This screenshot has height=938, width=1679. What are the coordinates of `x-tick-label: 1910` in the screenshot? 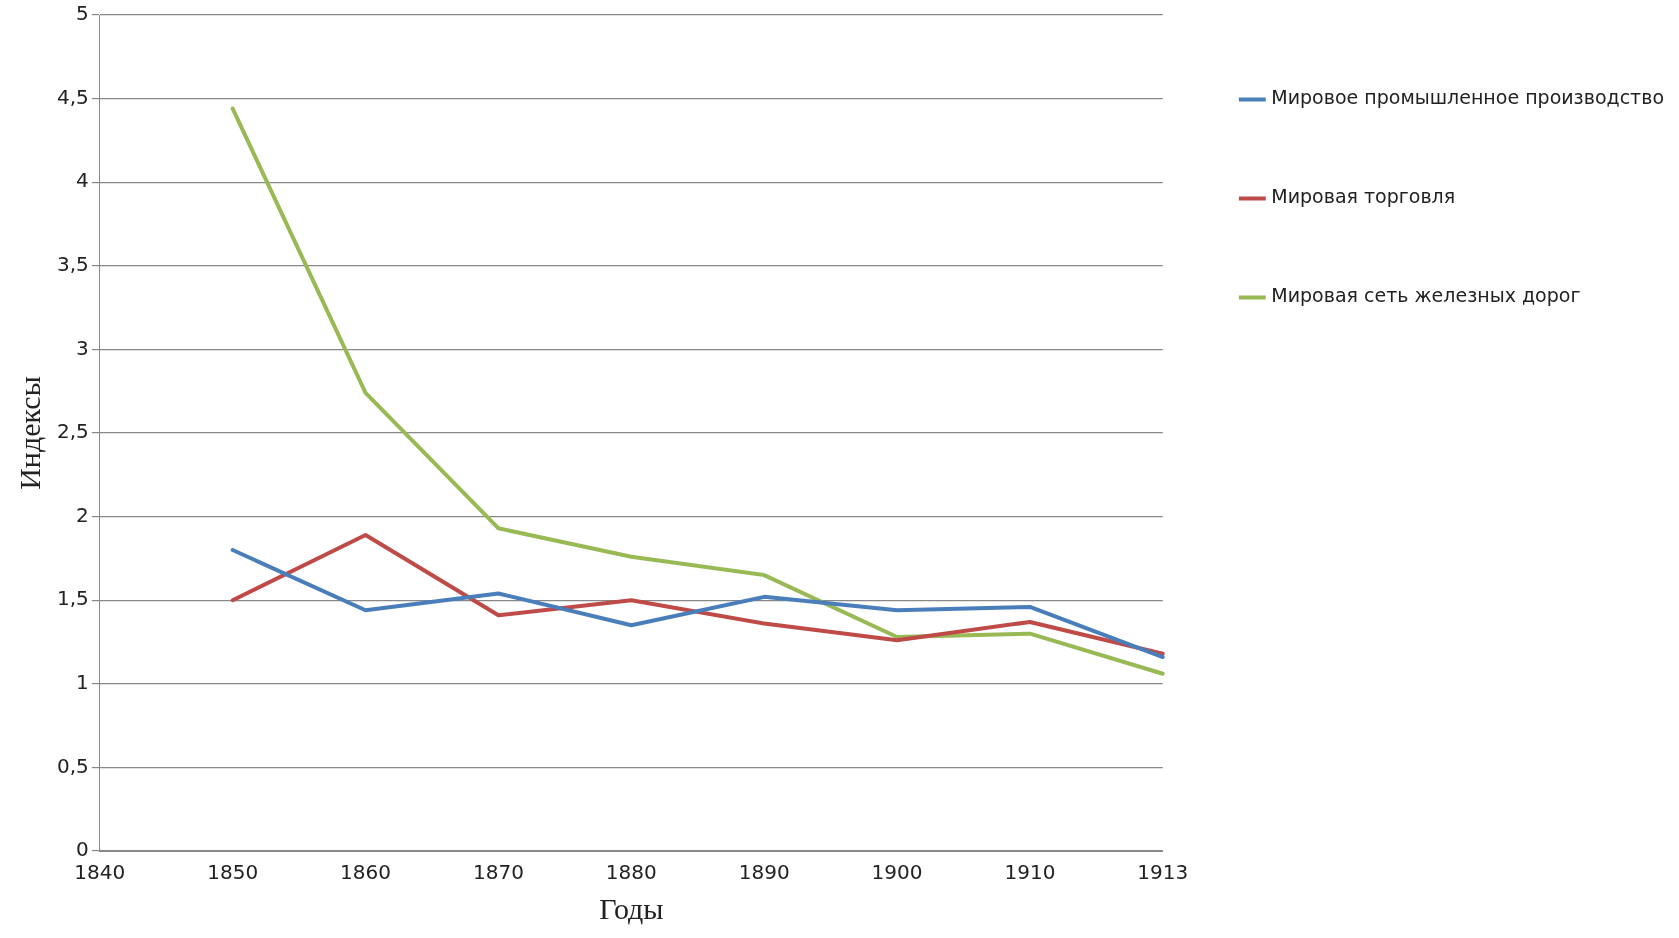 It's located at (1030, 872).